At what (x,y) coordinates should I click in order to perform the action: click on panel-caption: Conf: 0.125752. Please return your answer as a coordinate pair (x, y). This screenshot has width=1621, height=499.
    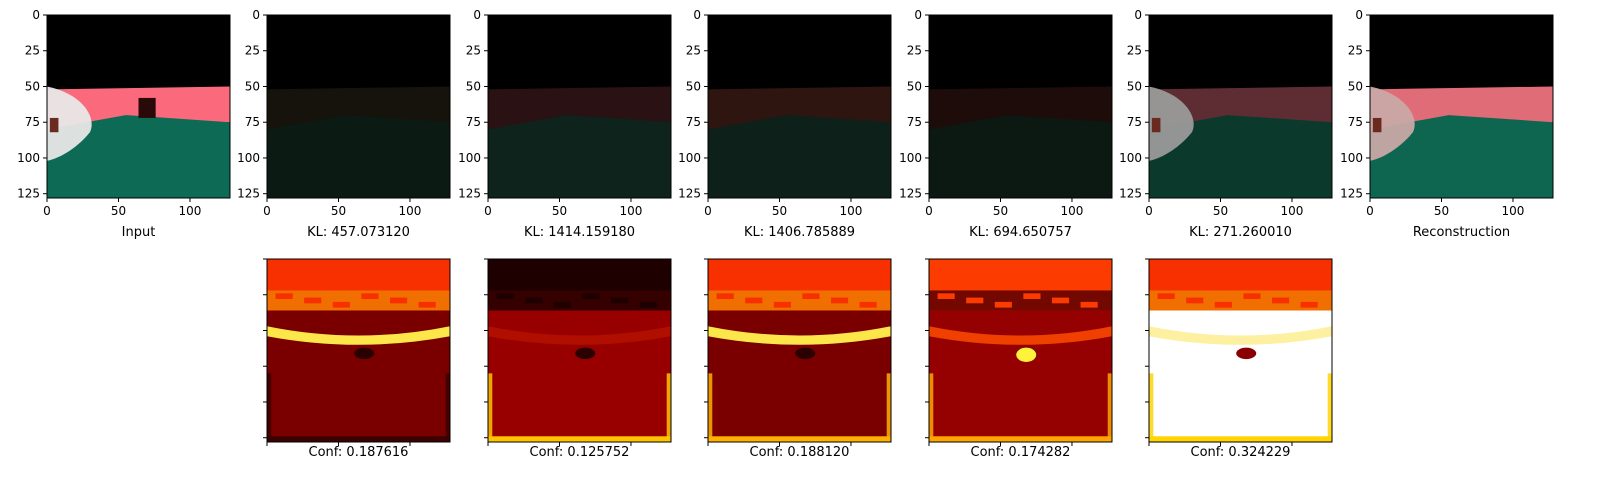
    Looking at the image, I should click on (580, 452).